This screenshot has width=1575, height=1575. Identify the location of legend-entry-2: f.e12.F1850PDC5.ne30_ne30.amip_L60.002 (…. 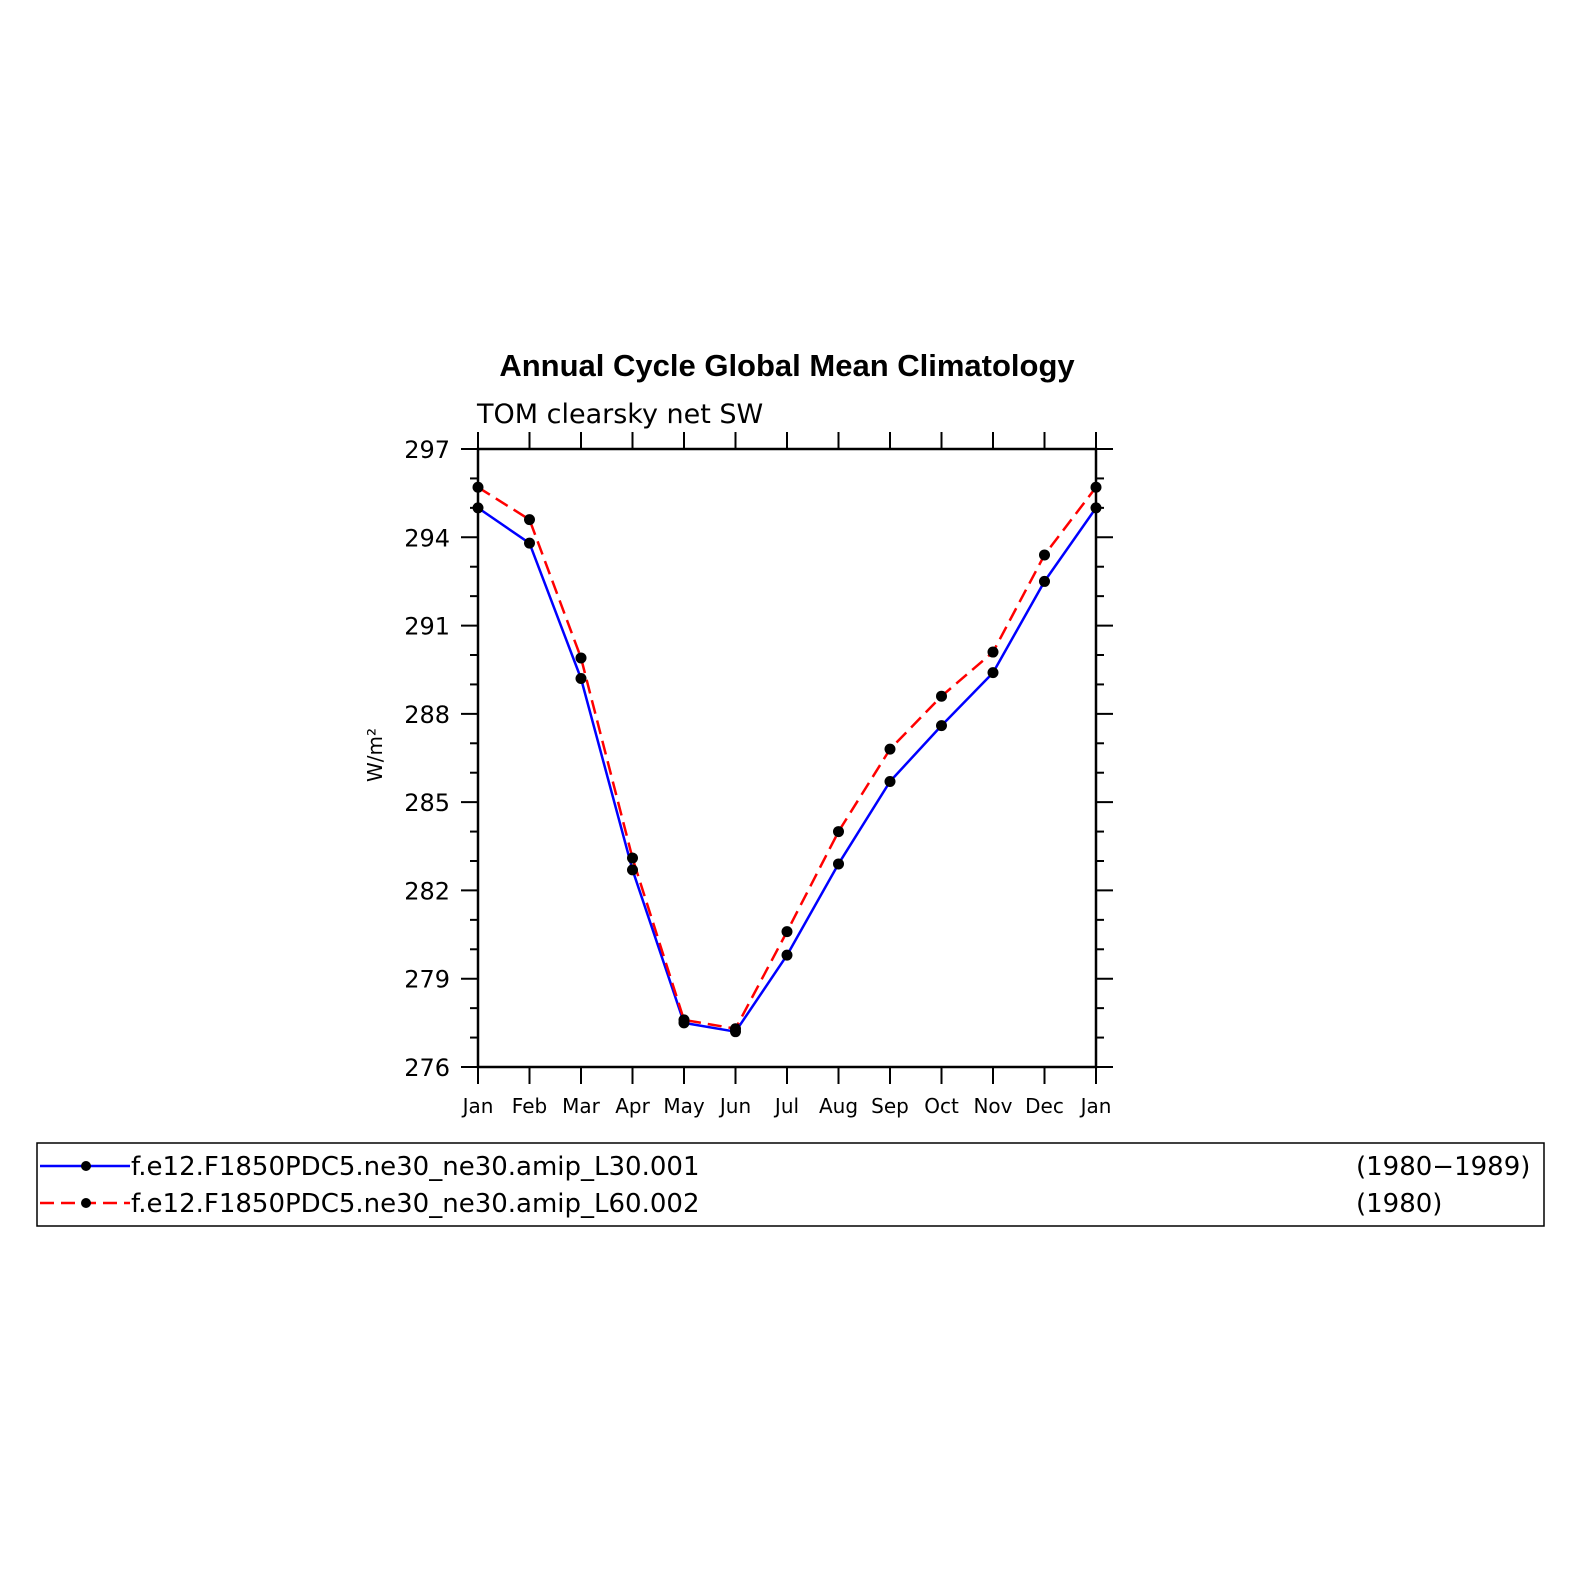
(741, 1204).